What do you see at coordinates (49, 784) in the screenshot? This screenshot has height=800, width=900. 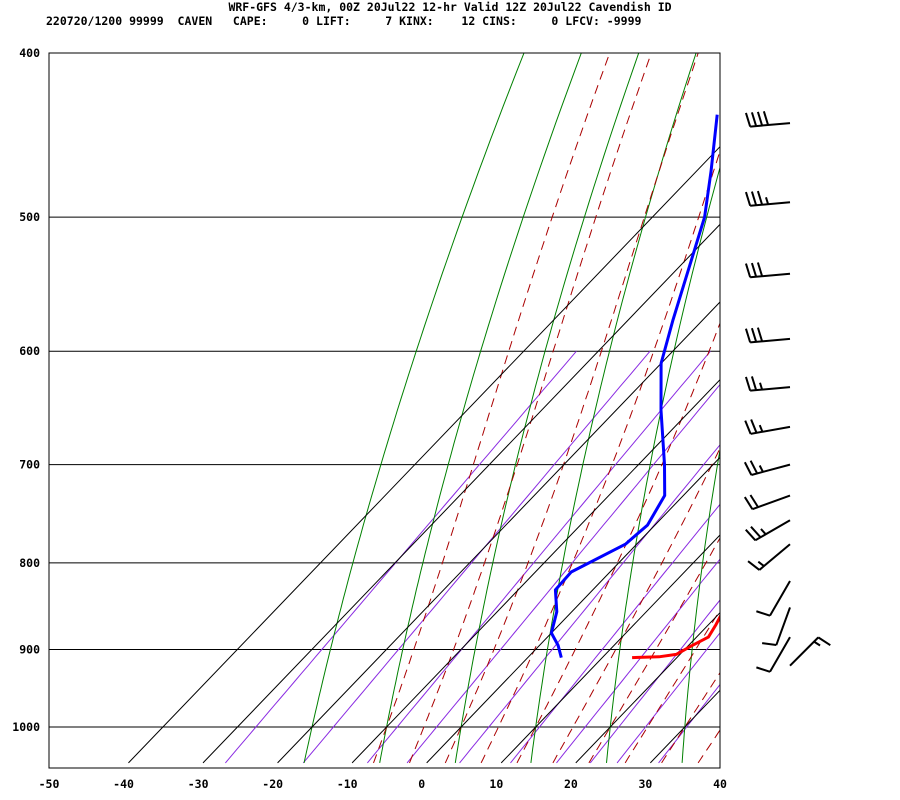 I see `x-tick-label: -50` at bounding box center [49, 784].